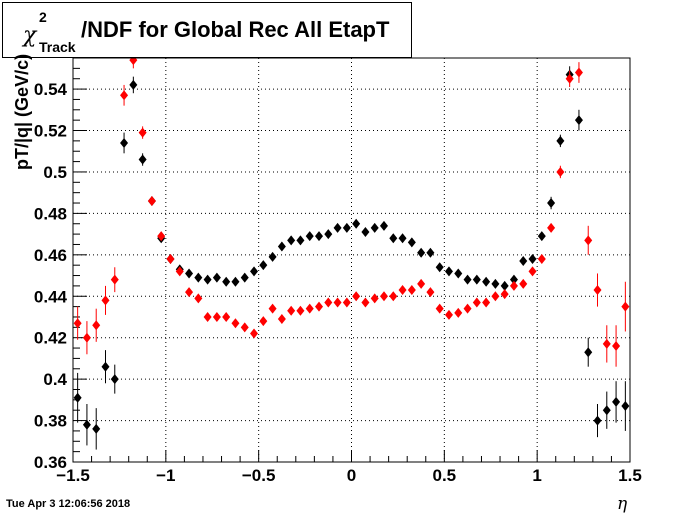 The width and height of the screenshot is (700, 514). Describe the element at coordinates (73, 475) in the screenshot. I see `x-tick-label: −1.5` at that location.